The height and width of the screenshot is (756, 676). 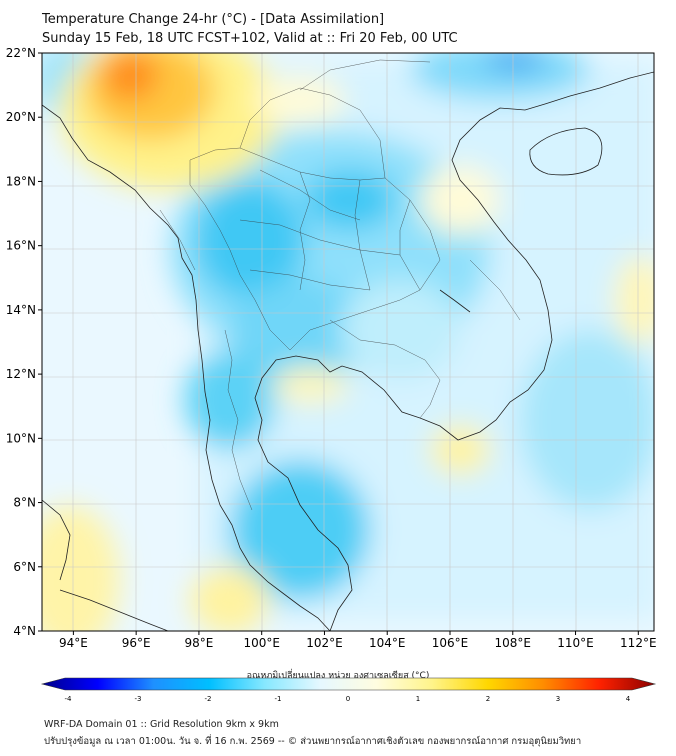 What do you see at coordinates (24, 631) in the screenshot?
I see `lat-tick-label: 4°N` at bounding box center [24, 631].